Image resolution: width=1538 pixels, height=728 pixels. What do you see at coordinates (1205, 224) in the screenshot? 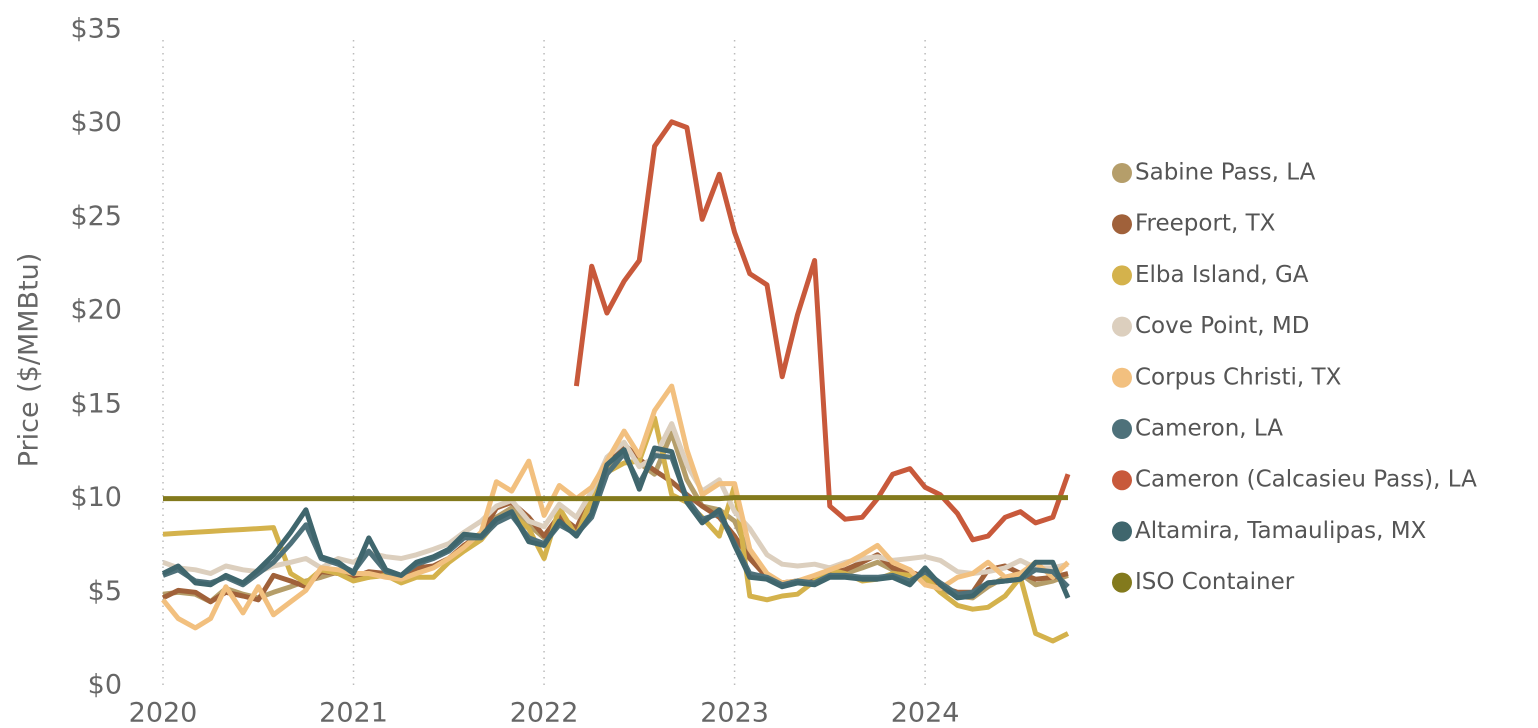
I see `legend-label: Freeport, TX` at bounding box center [1205, 224].